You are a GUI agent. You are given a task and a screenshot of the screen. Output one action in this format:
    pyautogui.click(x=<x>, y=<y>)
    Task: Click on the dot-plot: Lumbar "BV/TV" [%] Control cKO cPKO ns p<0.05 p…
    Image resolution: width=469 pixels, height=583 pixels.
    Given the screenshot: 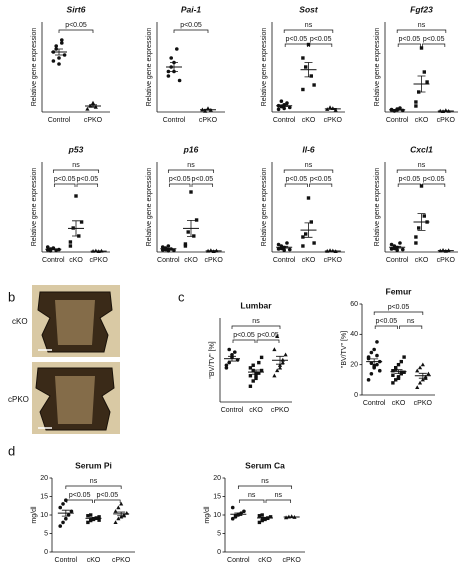 What is the action you would take?
    pyautogui.click(x=250, y=357)
    